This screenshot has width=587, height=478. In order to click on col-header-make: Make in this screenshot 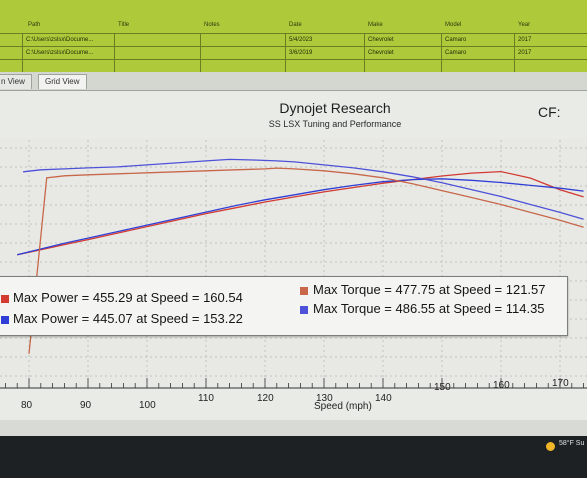, I will do `click(375, 25)`.